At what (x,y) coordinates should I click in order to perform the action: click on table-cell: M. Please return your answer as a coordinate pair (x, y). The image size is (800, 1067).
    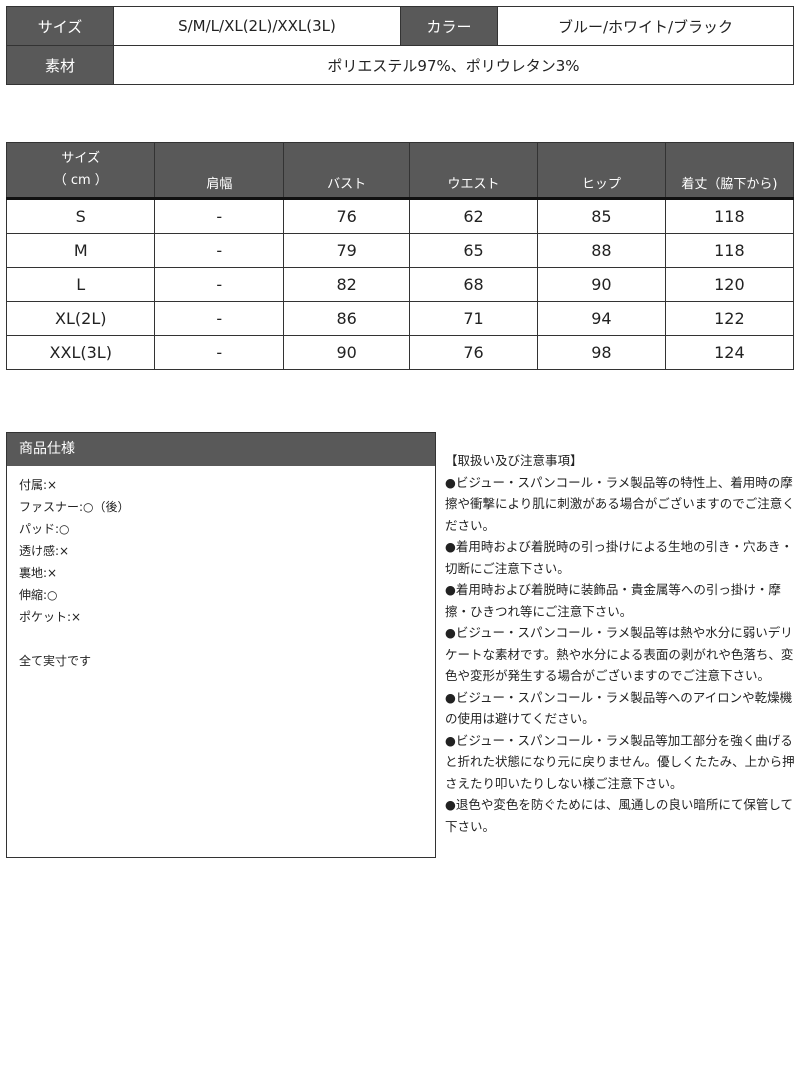
    Looking at the image, I should click on (80, 250).